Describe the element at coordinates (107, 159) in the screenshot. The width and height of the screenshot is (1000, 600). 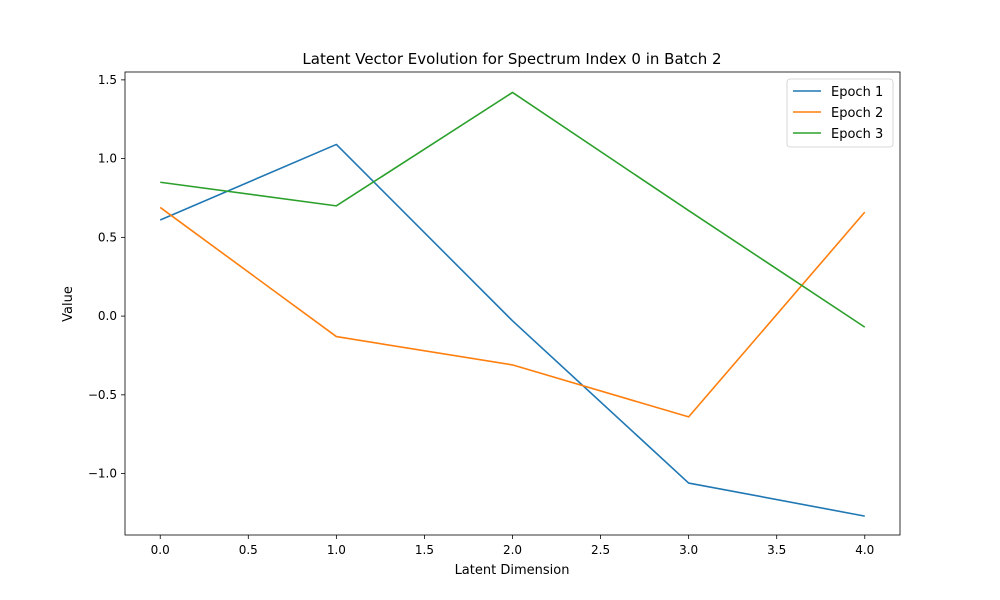
I see `y-tick-label: 1.0` at that location.